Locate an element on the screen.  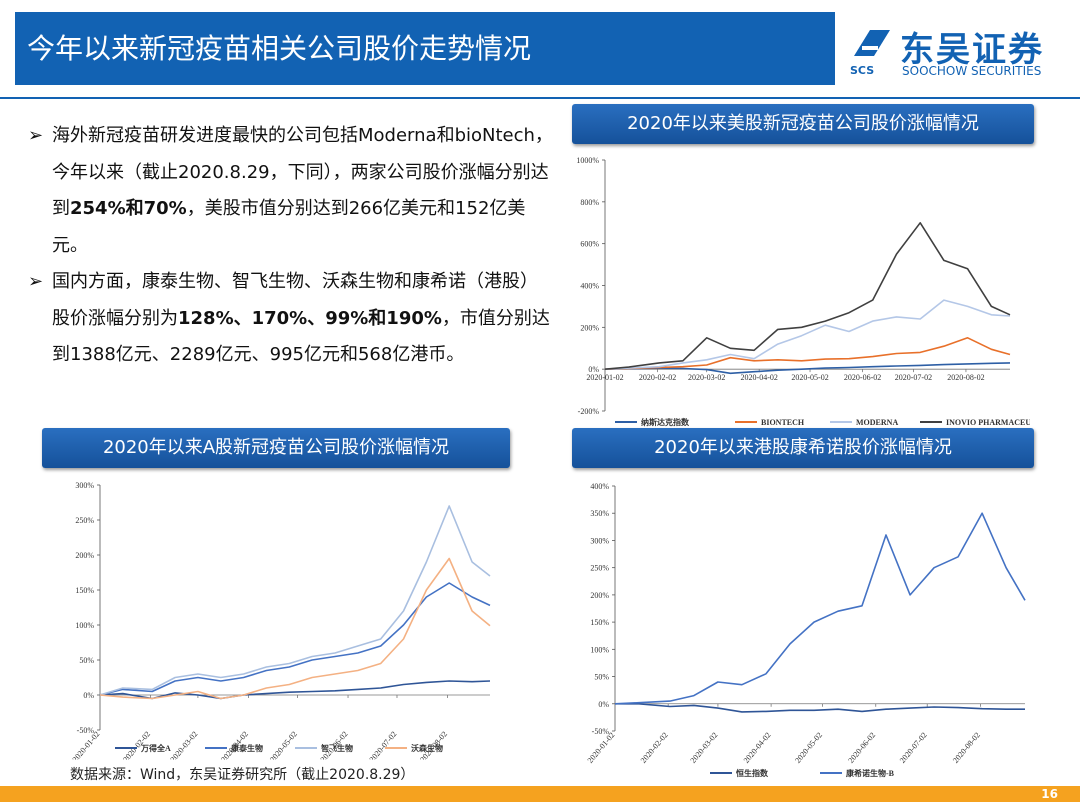
legend-label: 恒生指数 is located at coordinates (752, 773).